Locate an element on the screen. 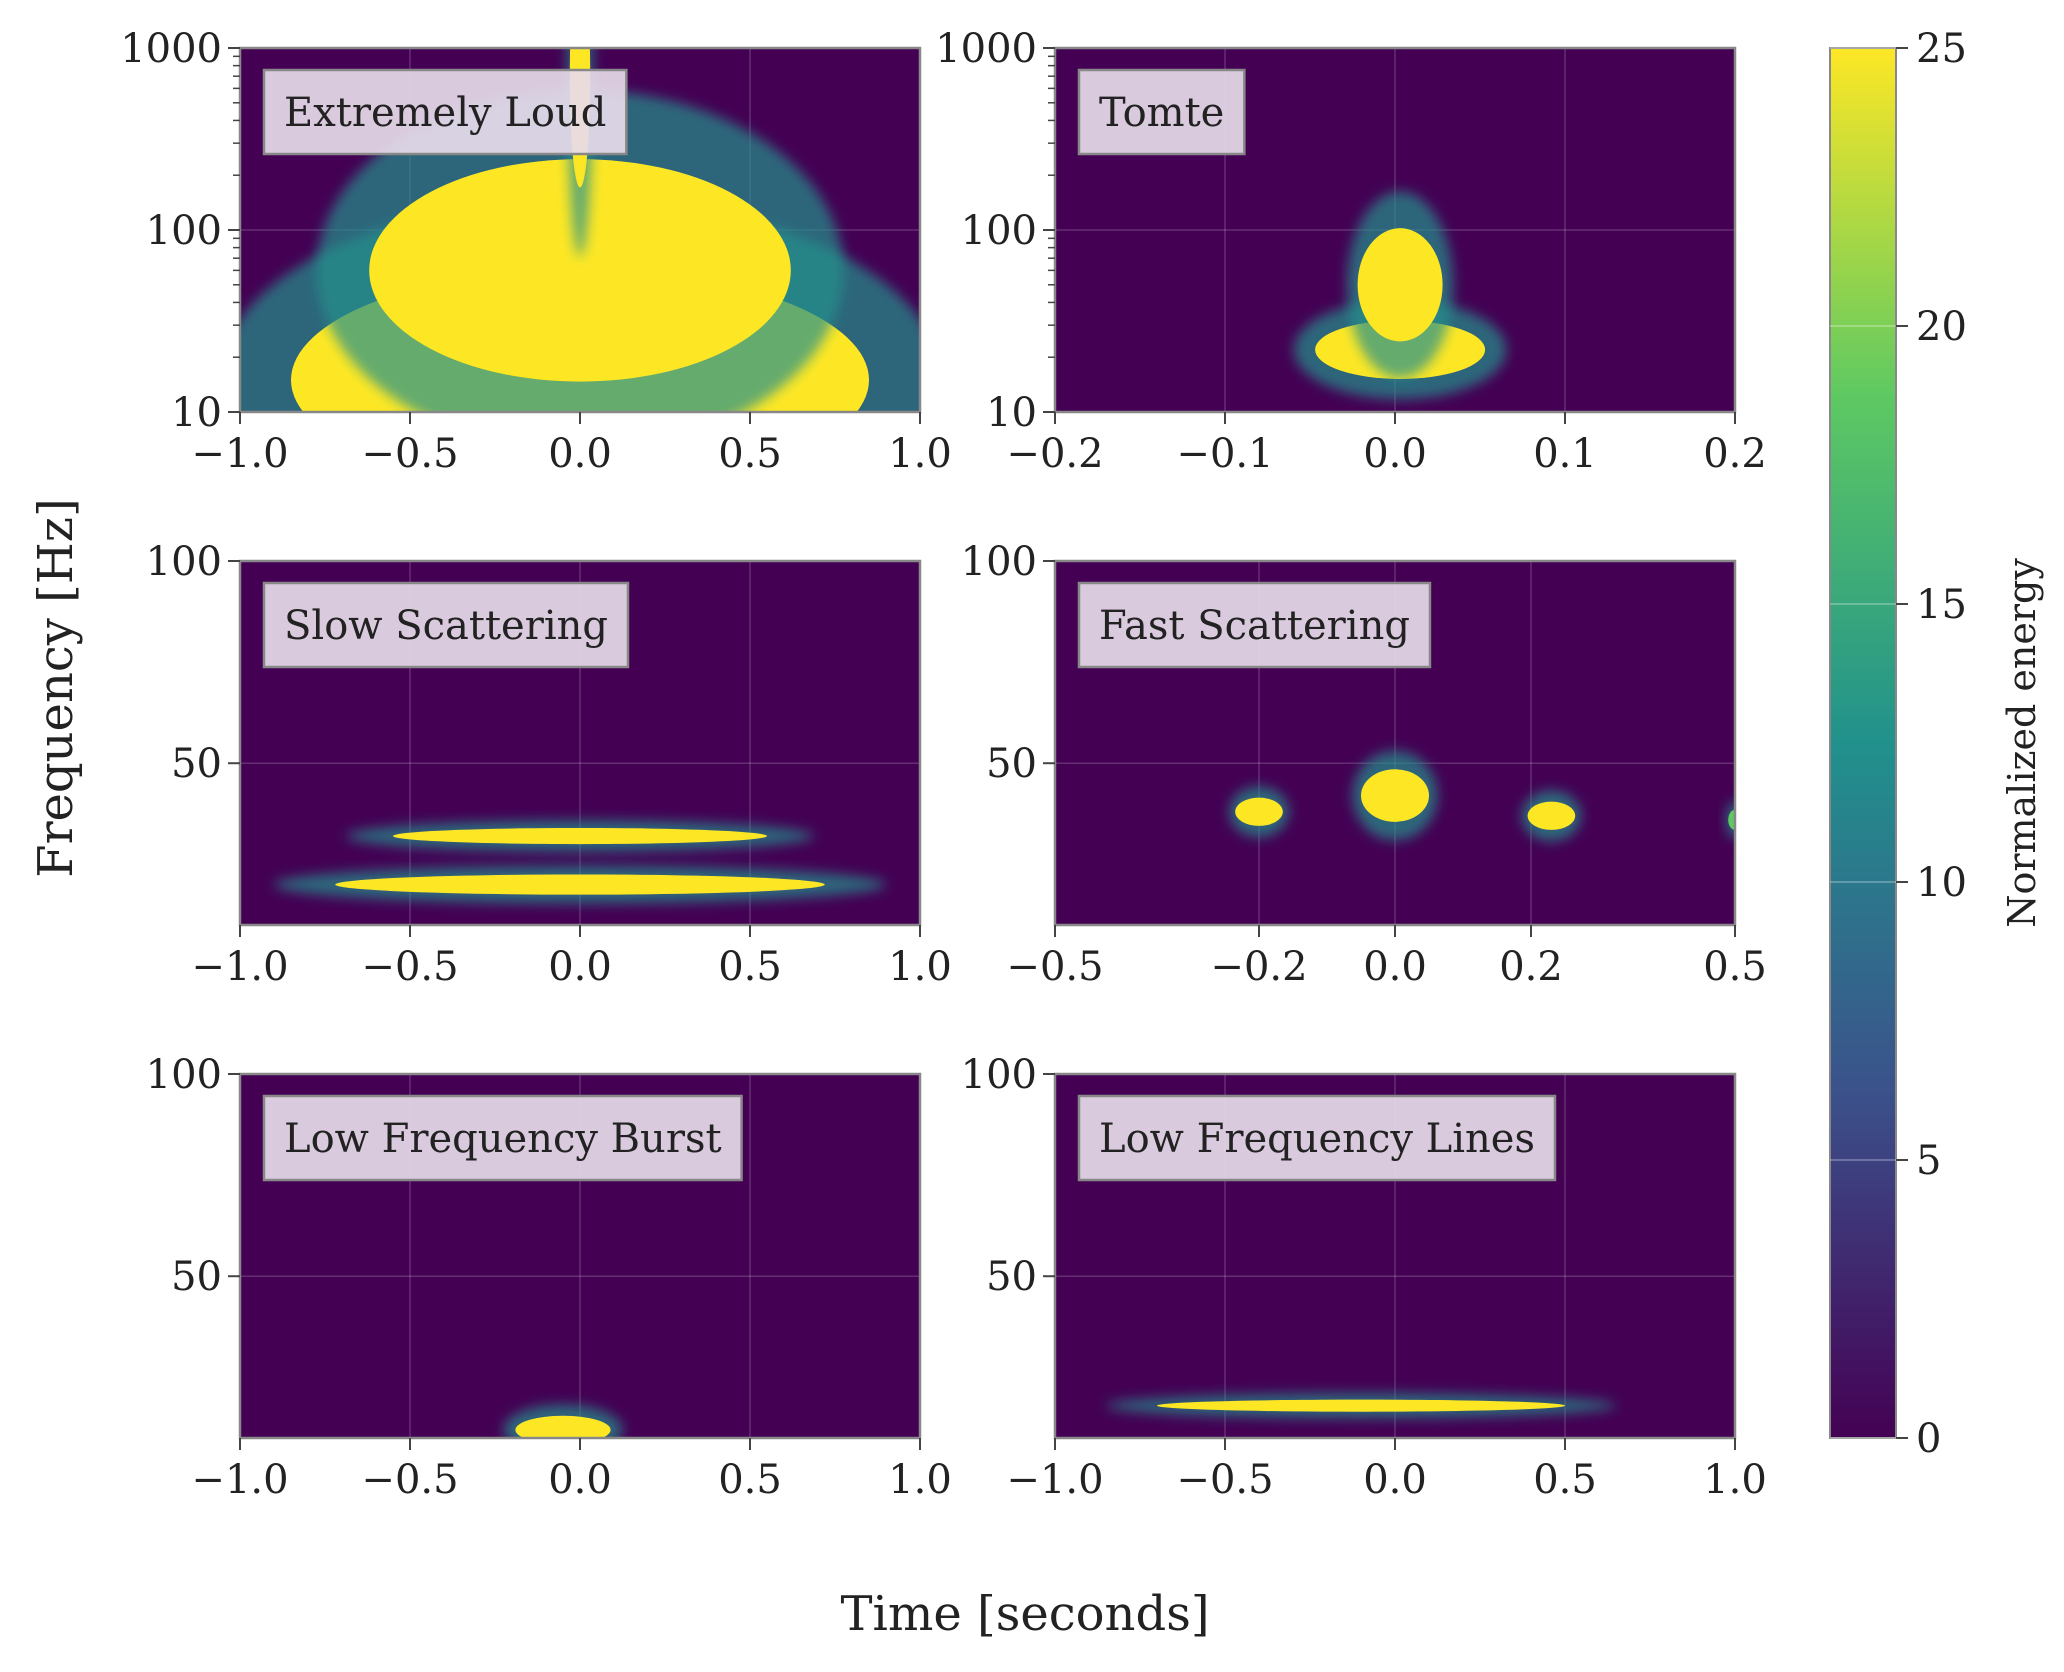  colorbar-label: Normalized energy is located at coordinates (2022, 743).